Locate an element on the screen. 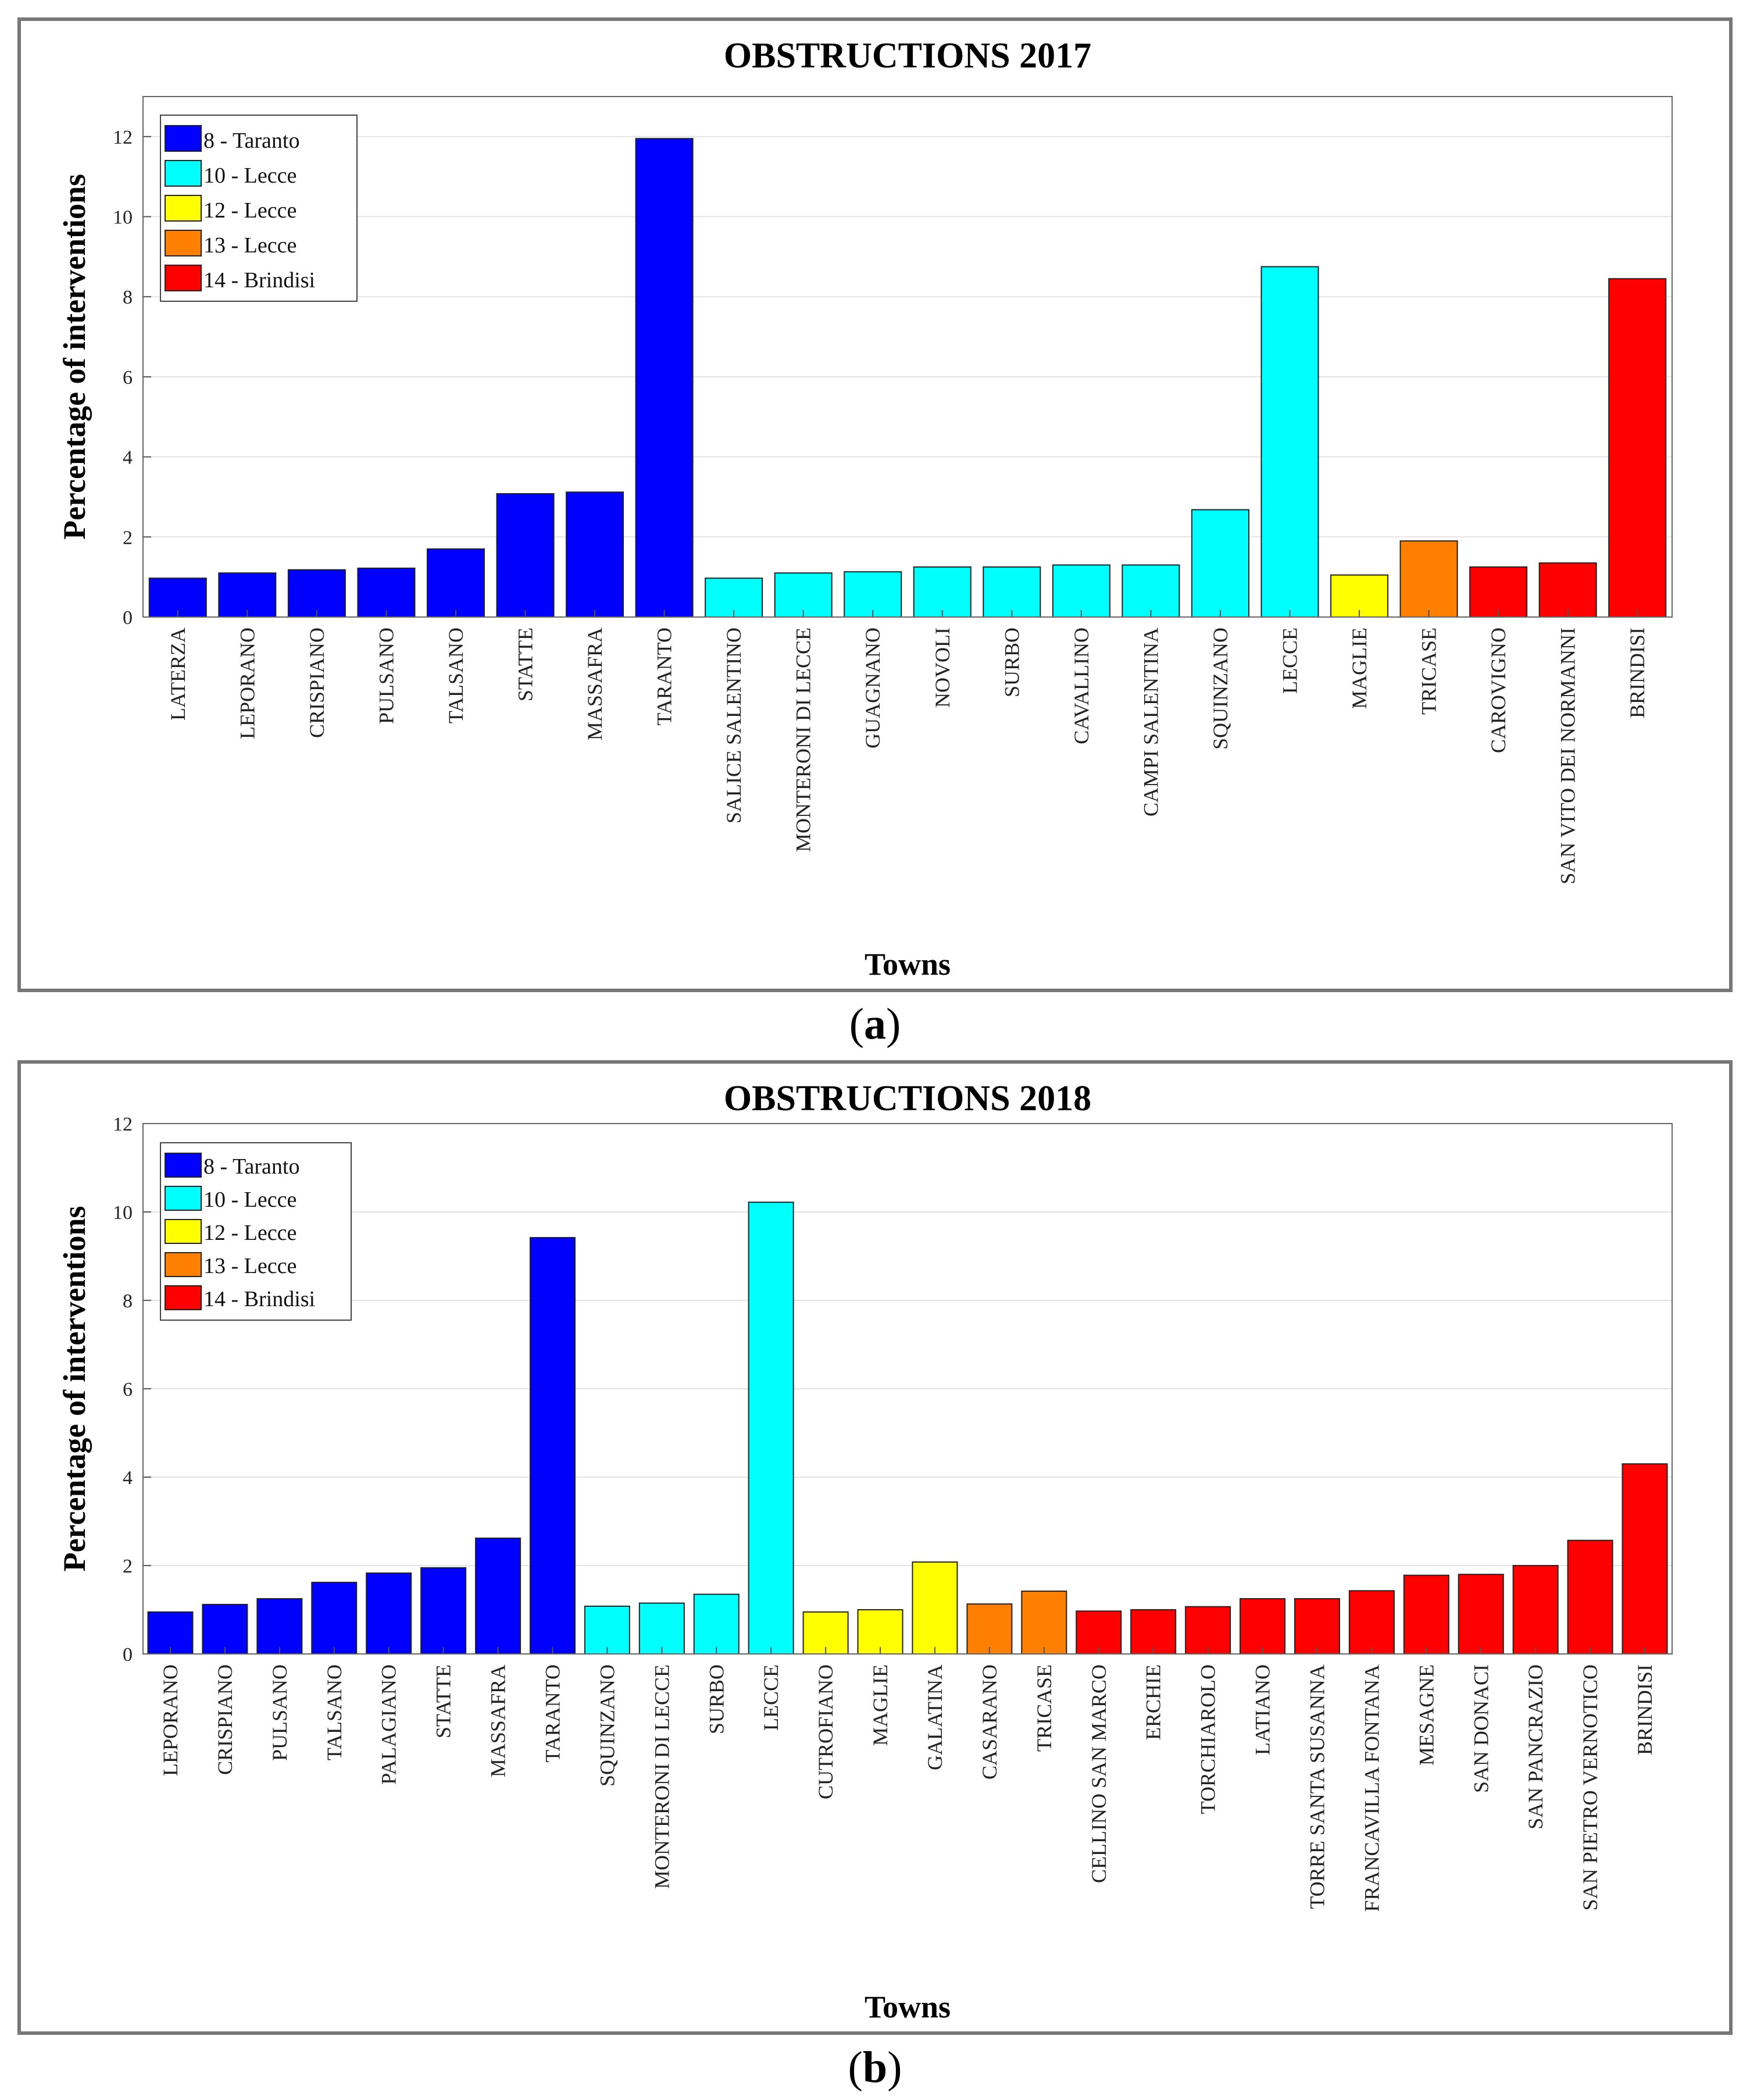  chart-title: OBSTRUCTIONS 2017 is located at coordinates (907, 56).